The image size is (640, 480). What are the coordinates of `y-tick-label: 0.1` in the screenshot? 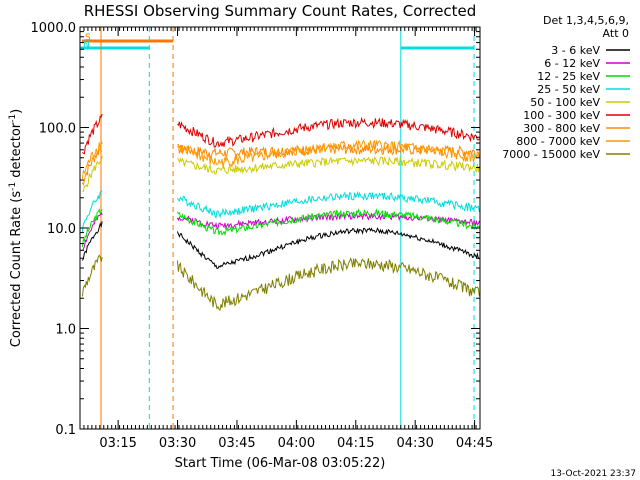 It's located at (65, 430).